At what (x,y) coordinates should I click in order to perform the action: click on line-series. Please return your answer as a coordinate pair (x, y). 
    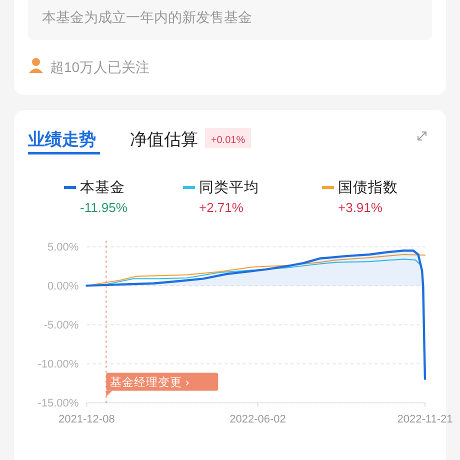
    Looking at the image, I should click on (256, 270).